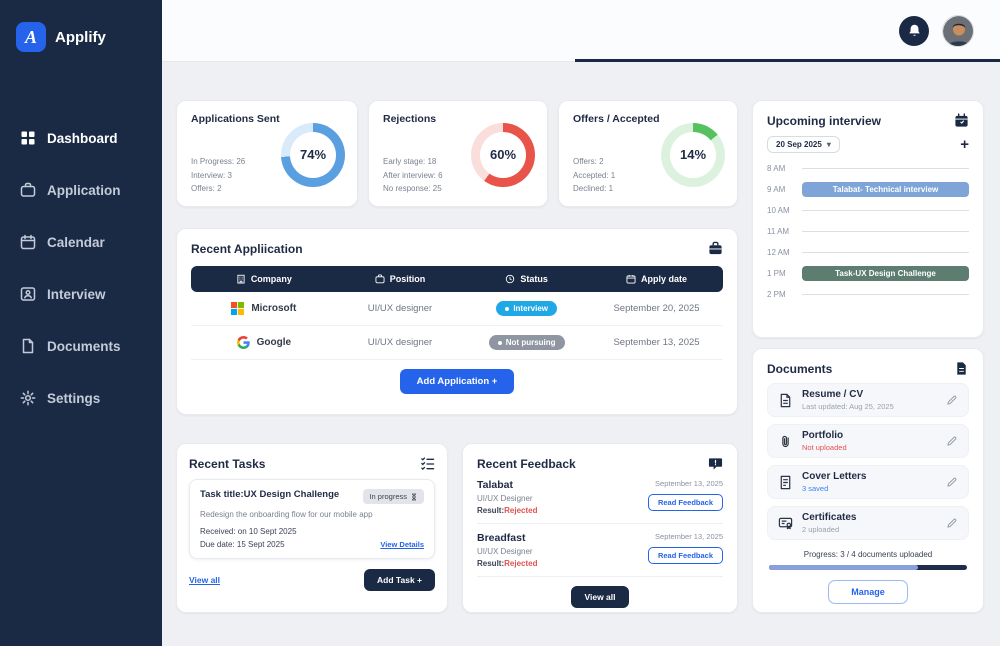 The height and width of the screenshot is (646, 1000). What do you see at coordinates (84, 190) in the screenshot?
I see `sidebar-item-label: Application` at bounding box center [84, 190].